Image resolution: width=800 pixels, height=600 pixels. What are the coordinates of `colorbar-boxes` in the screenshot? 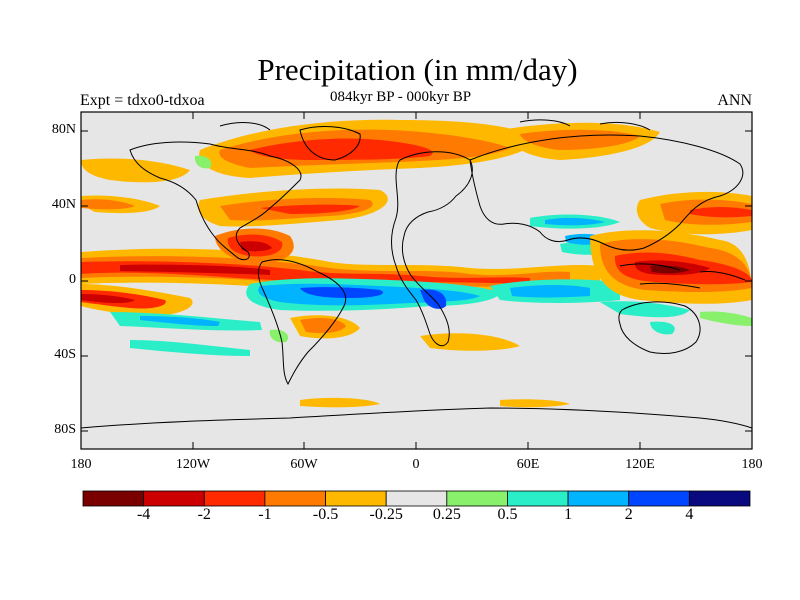 It's located at (416, 498).